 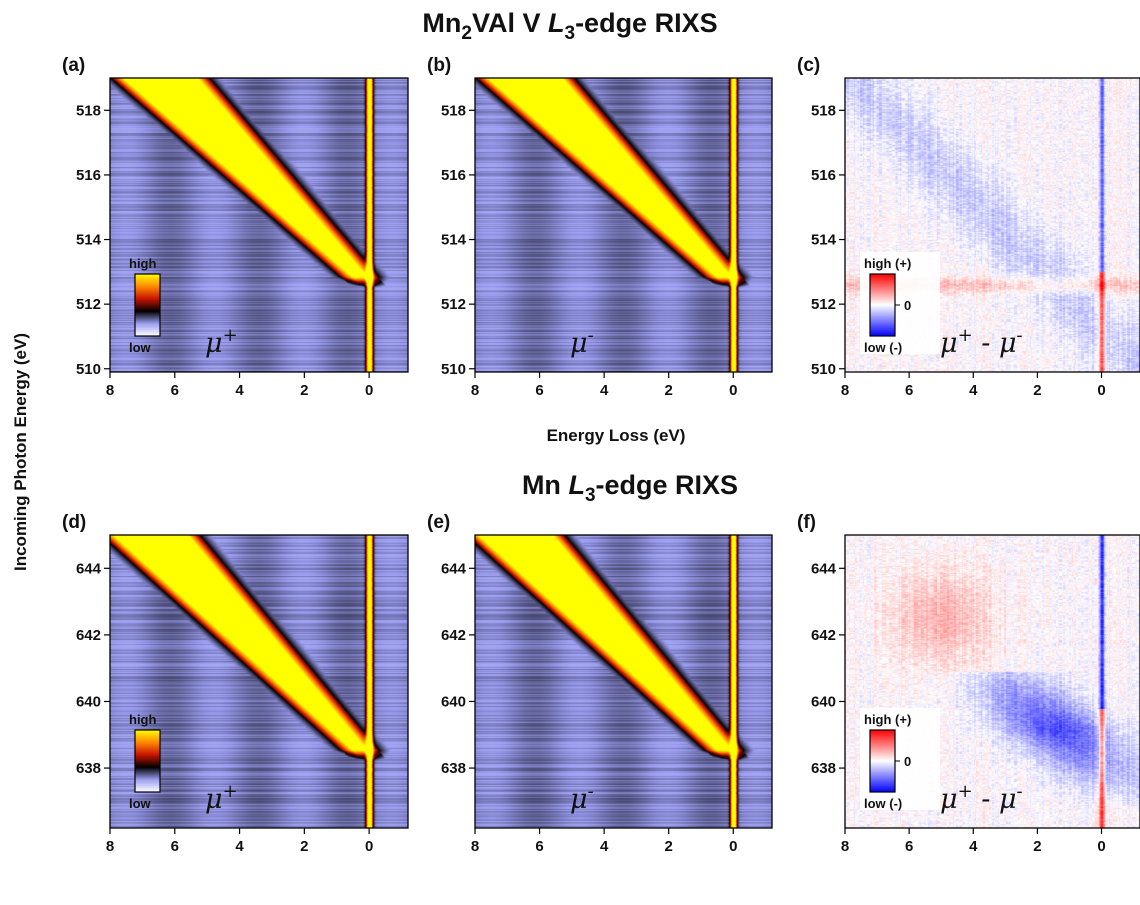 What do you see at coordinates (992, 225) in the screenshot?
I see `panel-frame-c` at bounding box center [992, 225].